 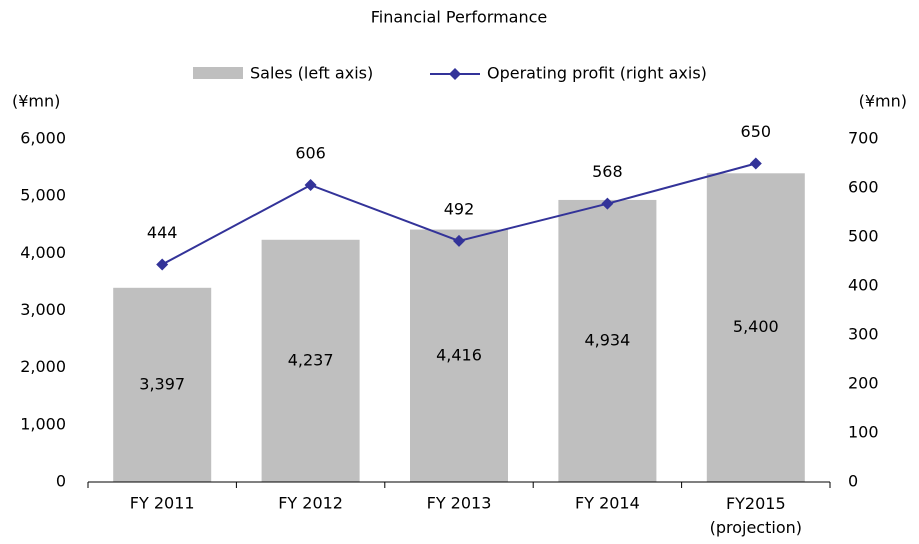 I want to click on line-value-label: 650, so click(x=756, y=131).